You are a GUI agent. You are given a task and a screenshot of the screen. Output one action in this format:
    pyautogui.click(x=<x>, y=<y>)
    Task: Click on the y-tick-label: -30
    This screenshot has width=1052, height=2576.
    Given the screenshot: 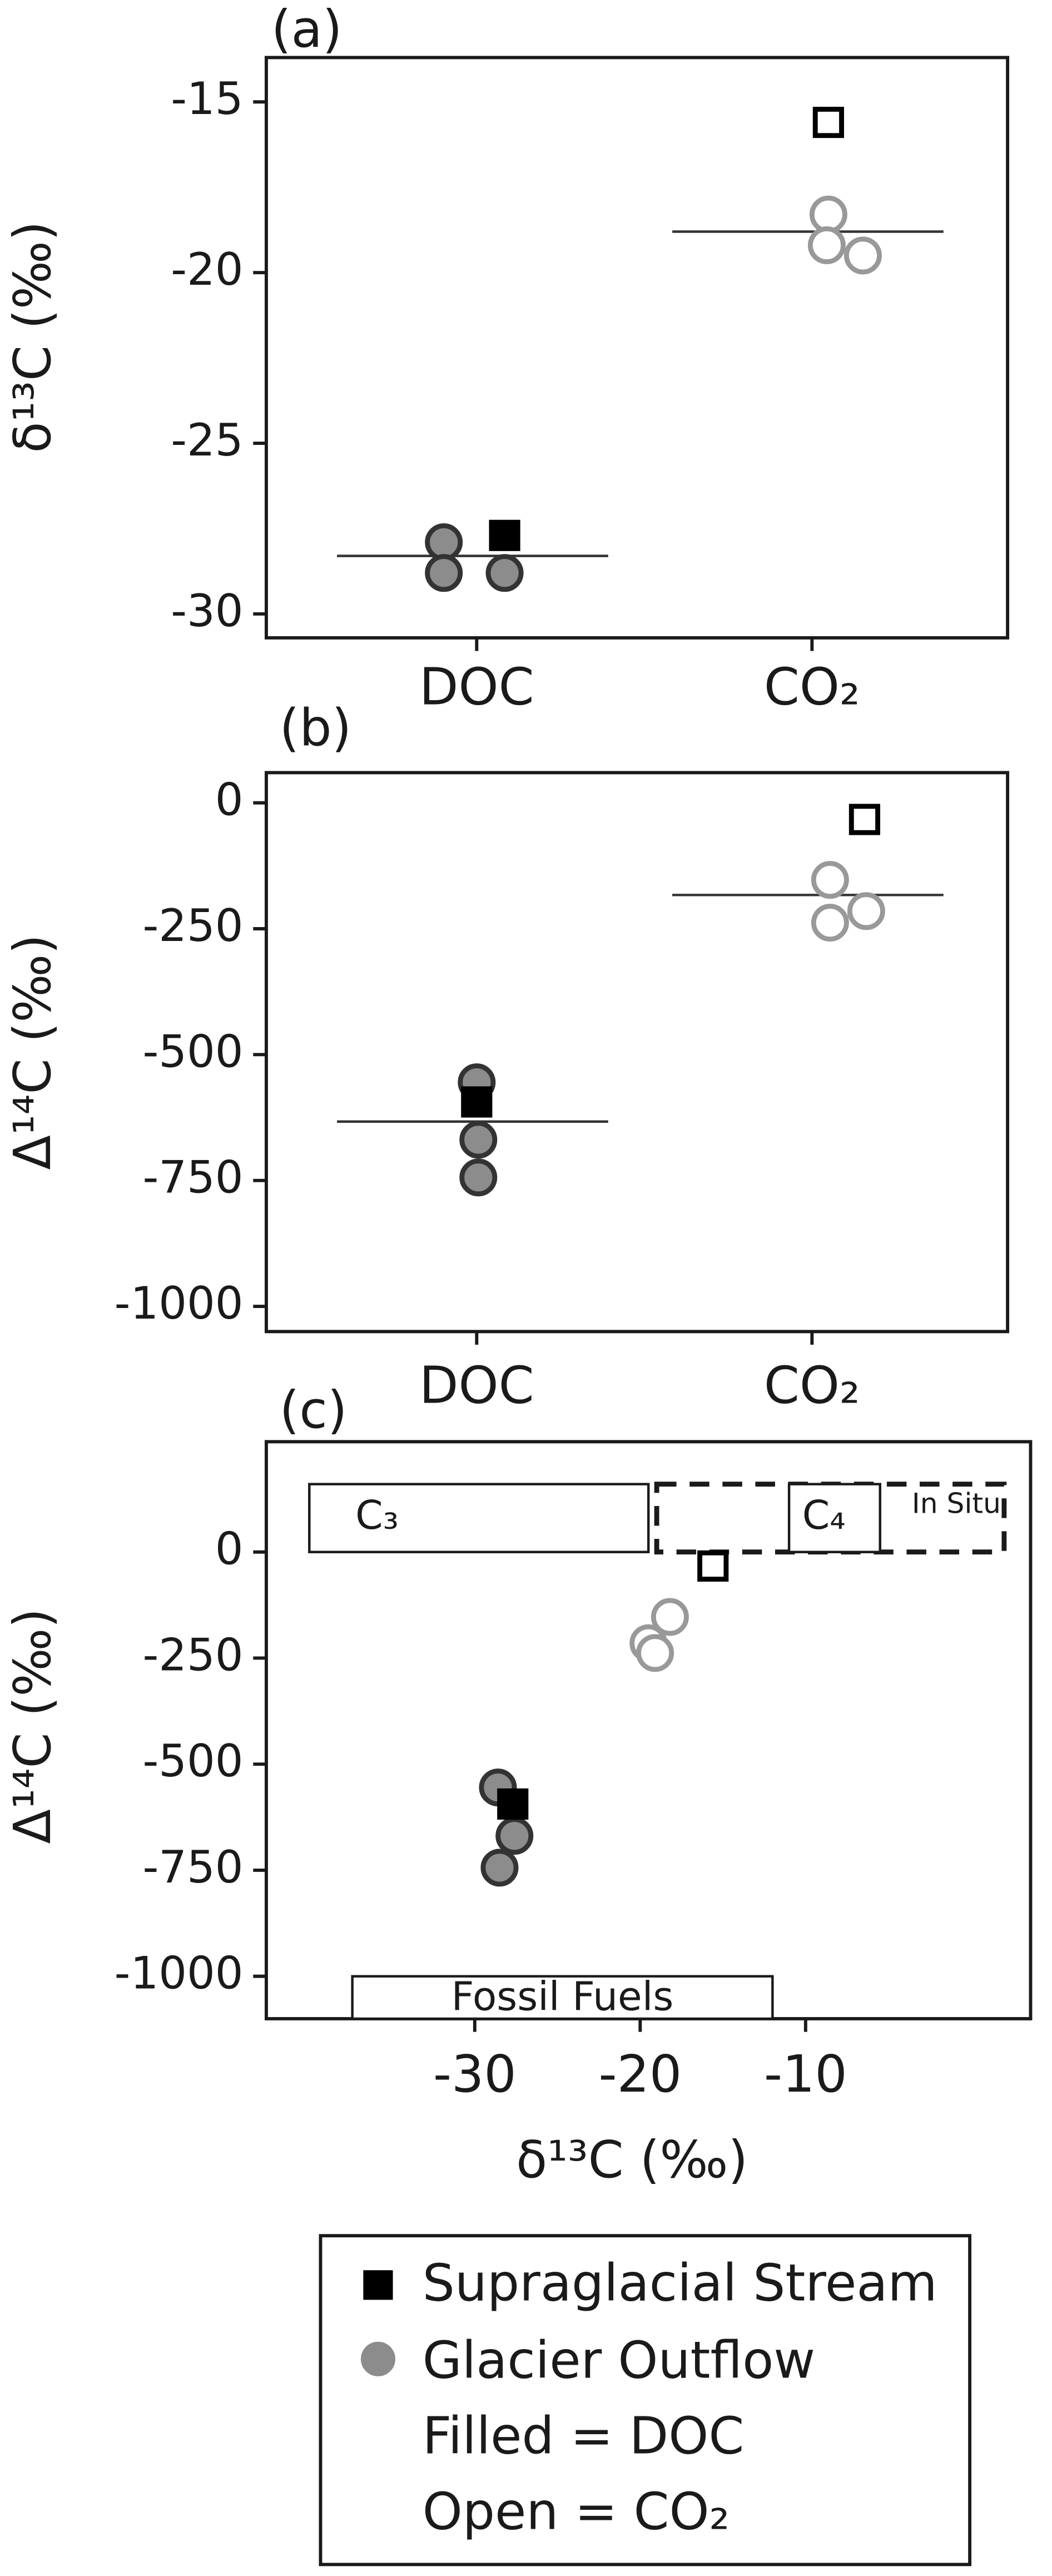 What is the action you would take?
    pyautogui.click(x=207, y=611)
    